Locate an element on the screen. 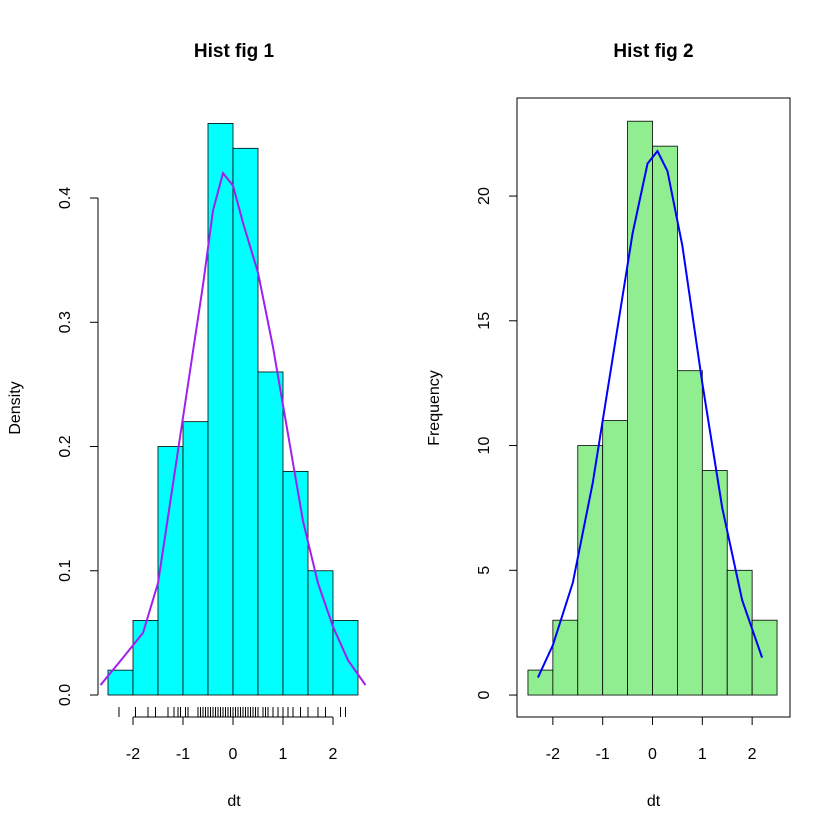 The image size is (840, 840). y-tick-label: 10 is located at coordinates (484, 446).